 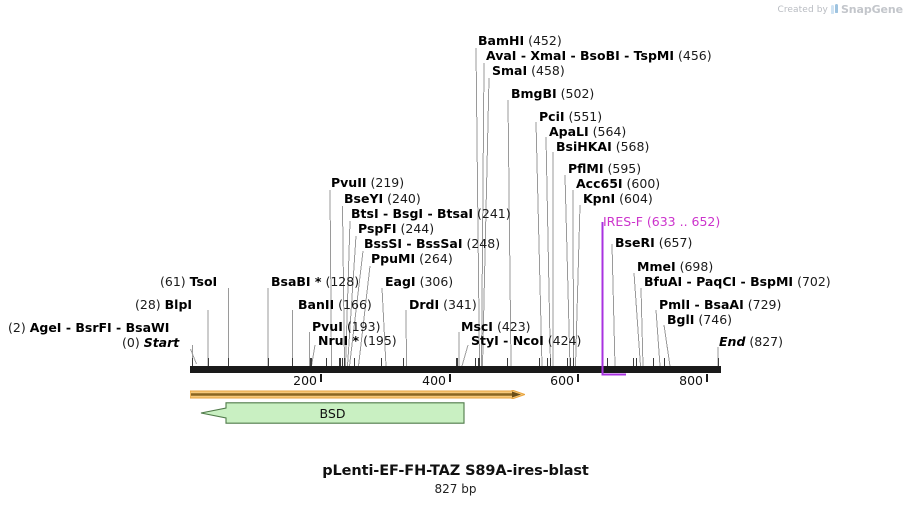 I want to click on site-label-smai: SmaI (458), so click(x=528, y=70).